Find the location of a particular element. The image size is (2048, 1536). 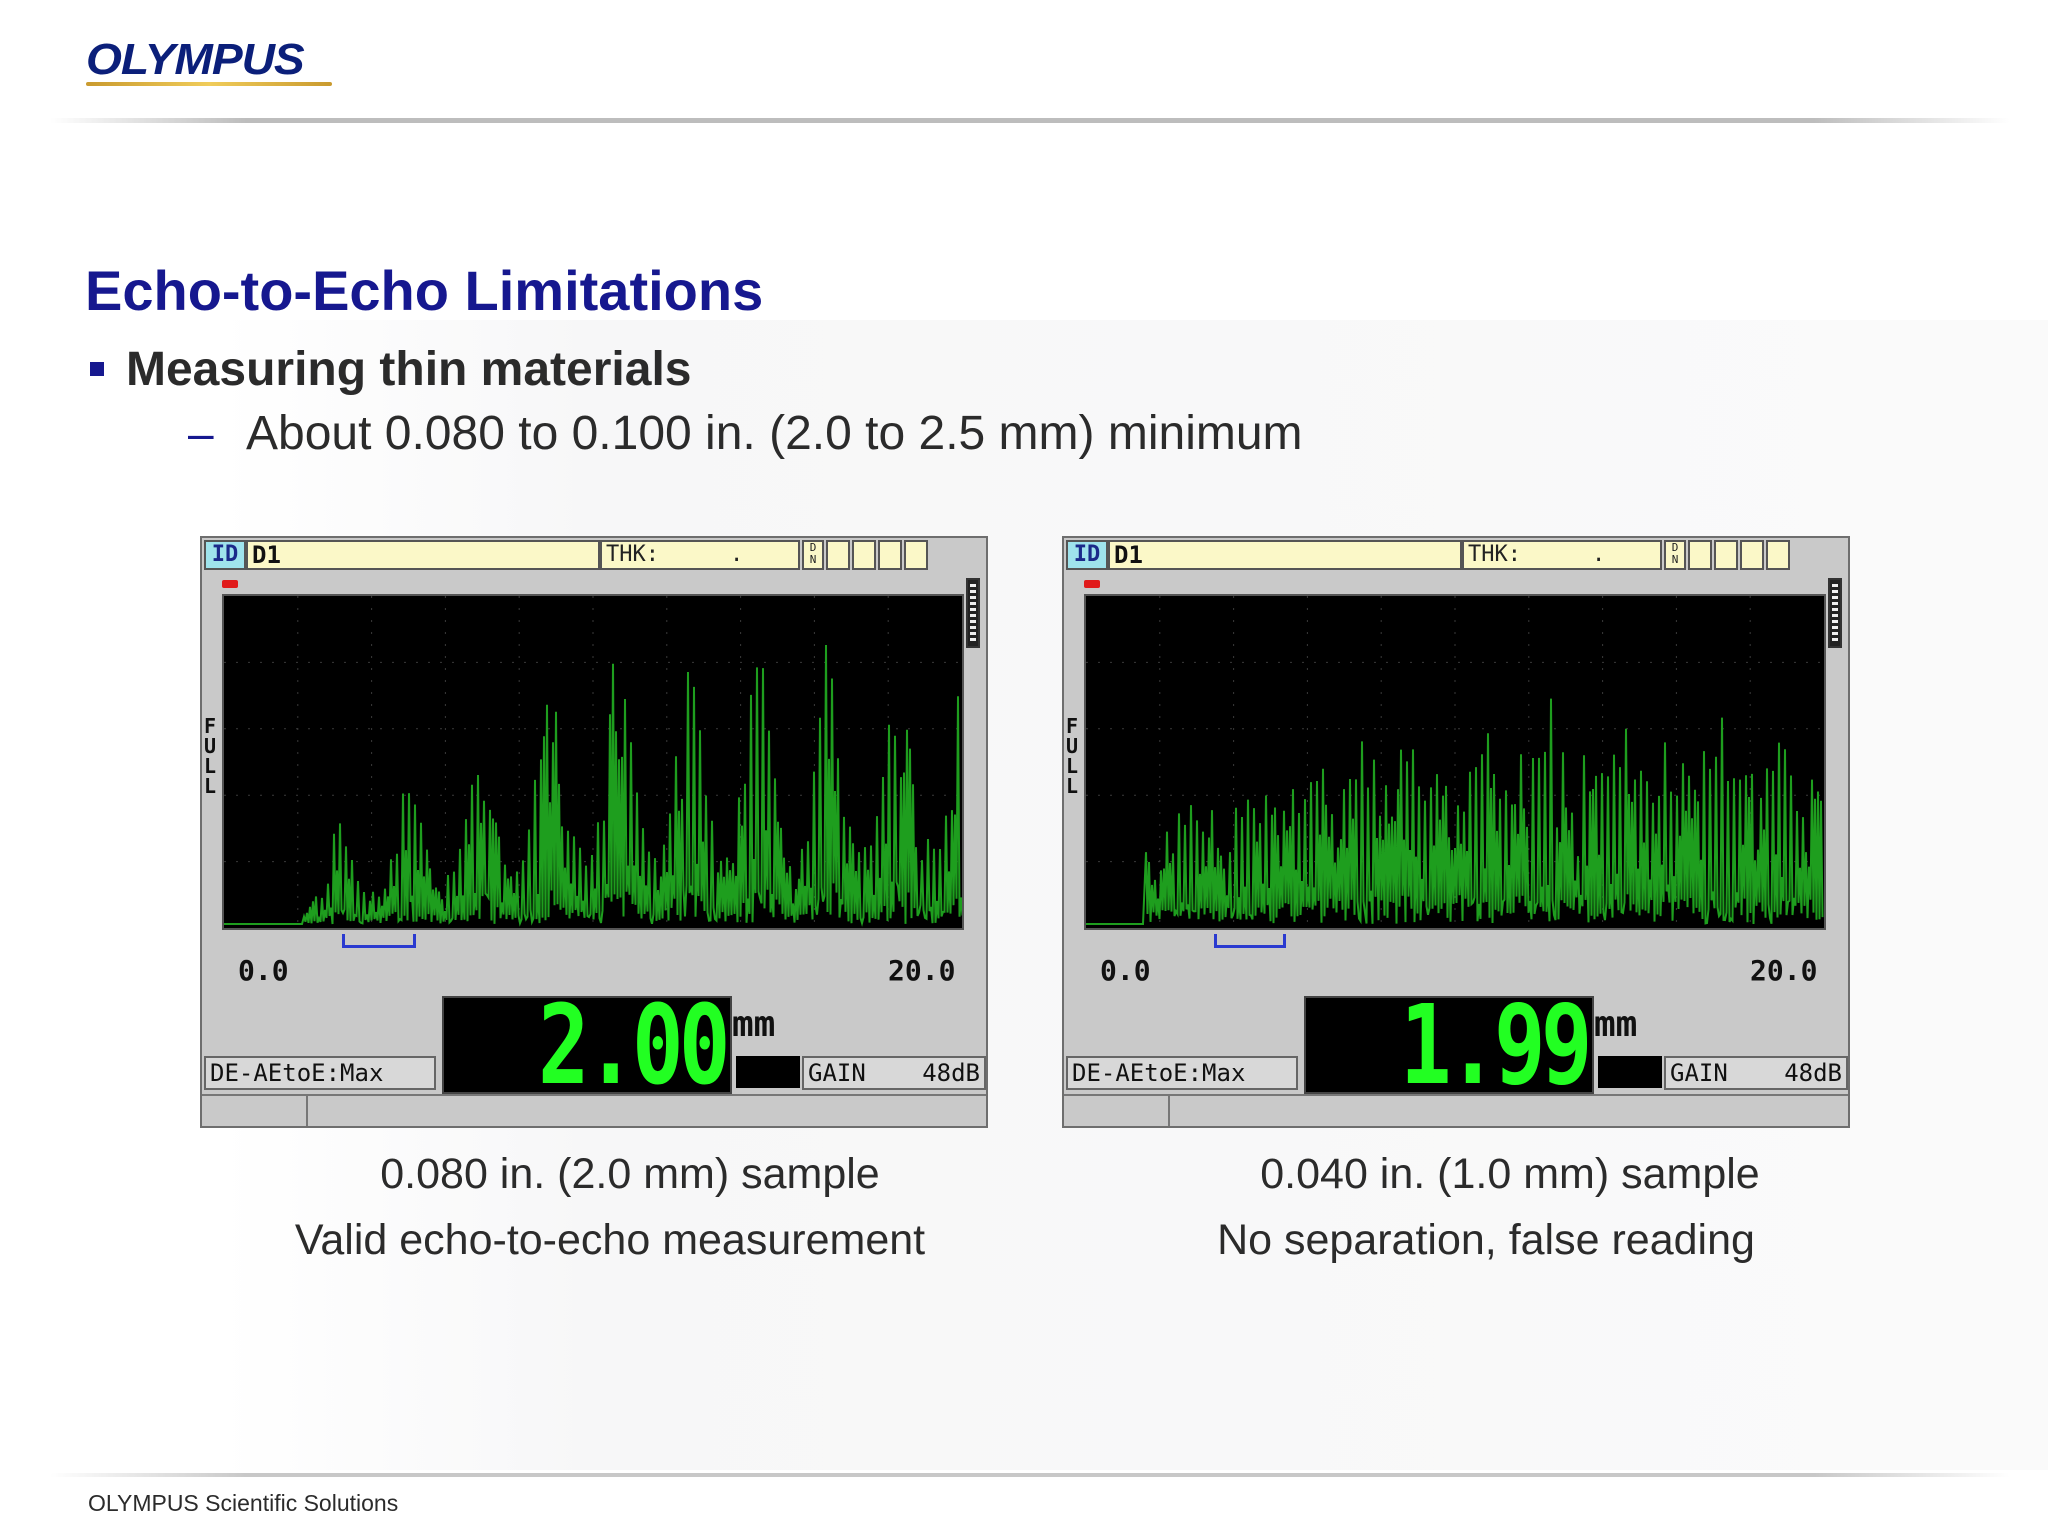

thickness-readout: 1.99 is located at coordinates (1449, 1045).